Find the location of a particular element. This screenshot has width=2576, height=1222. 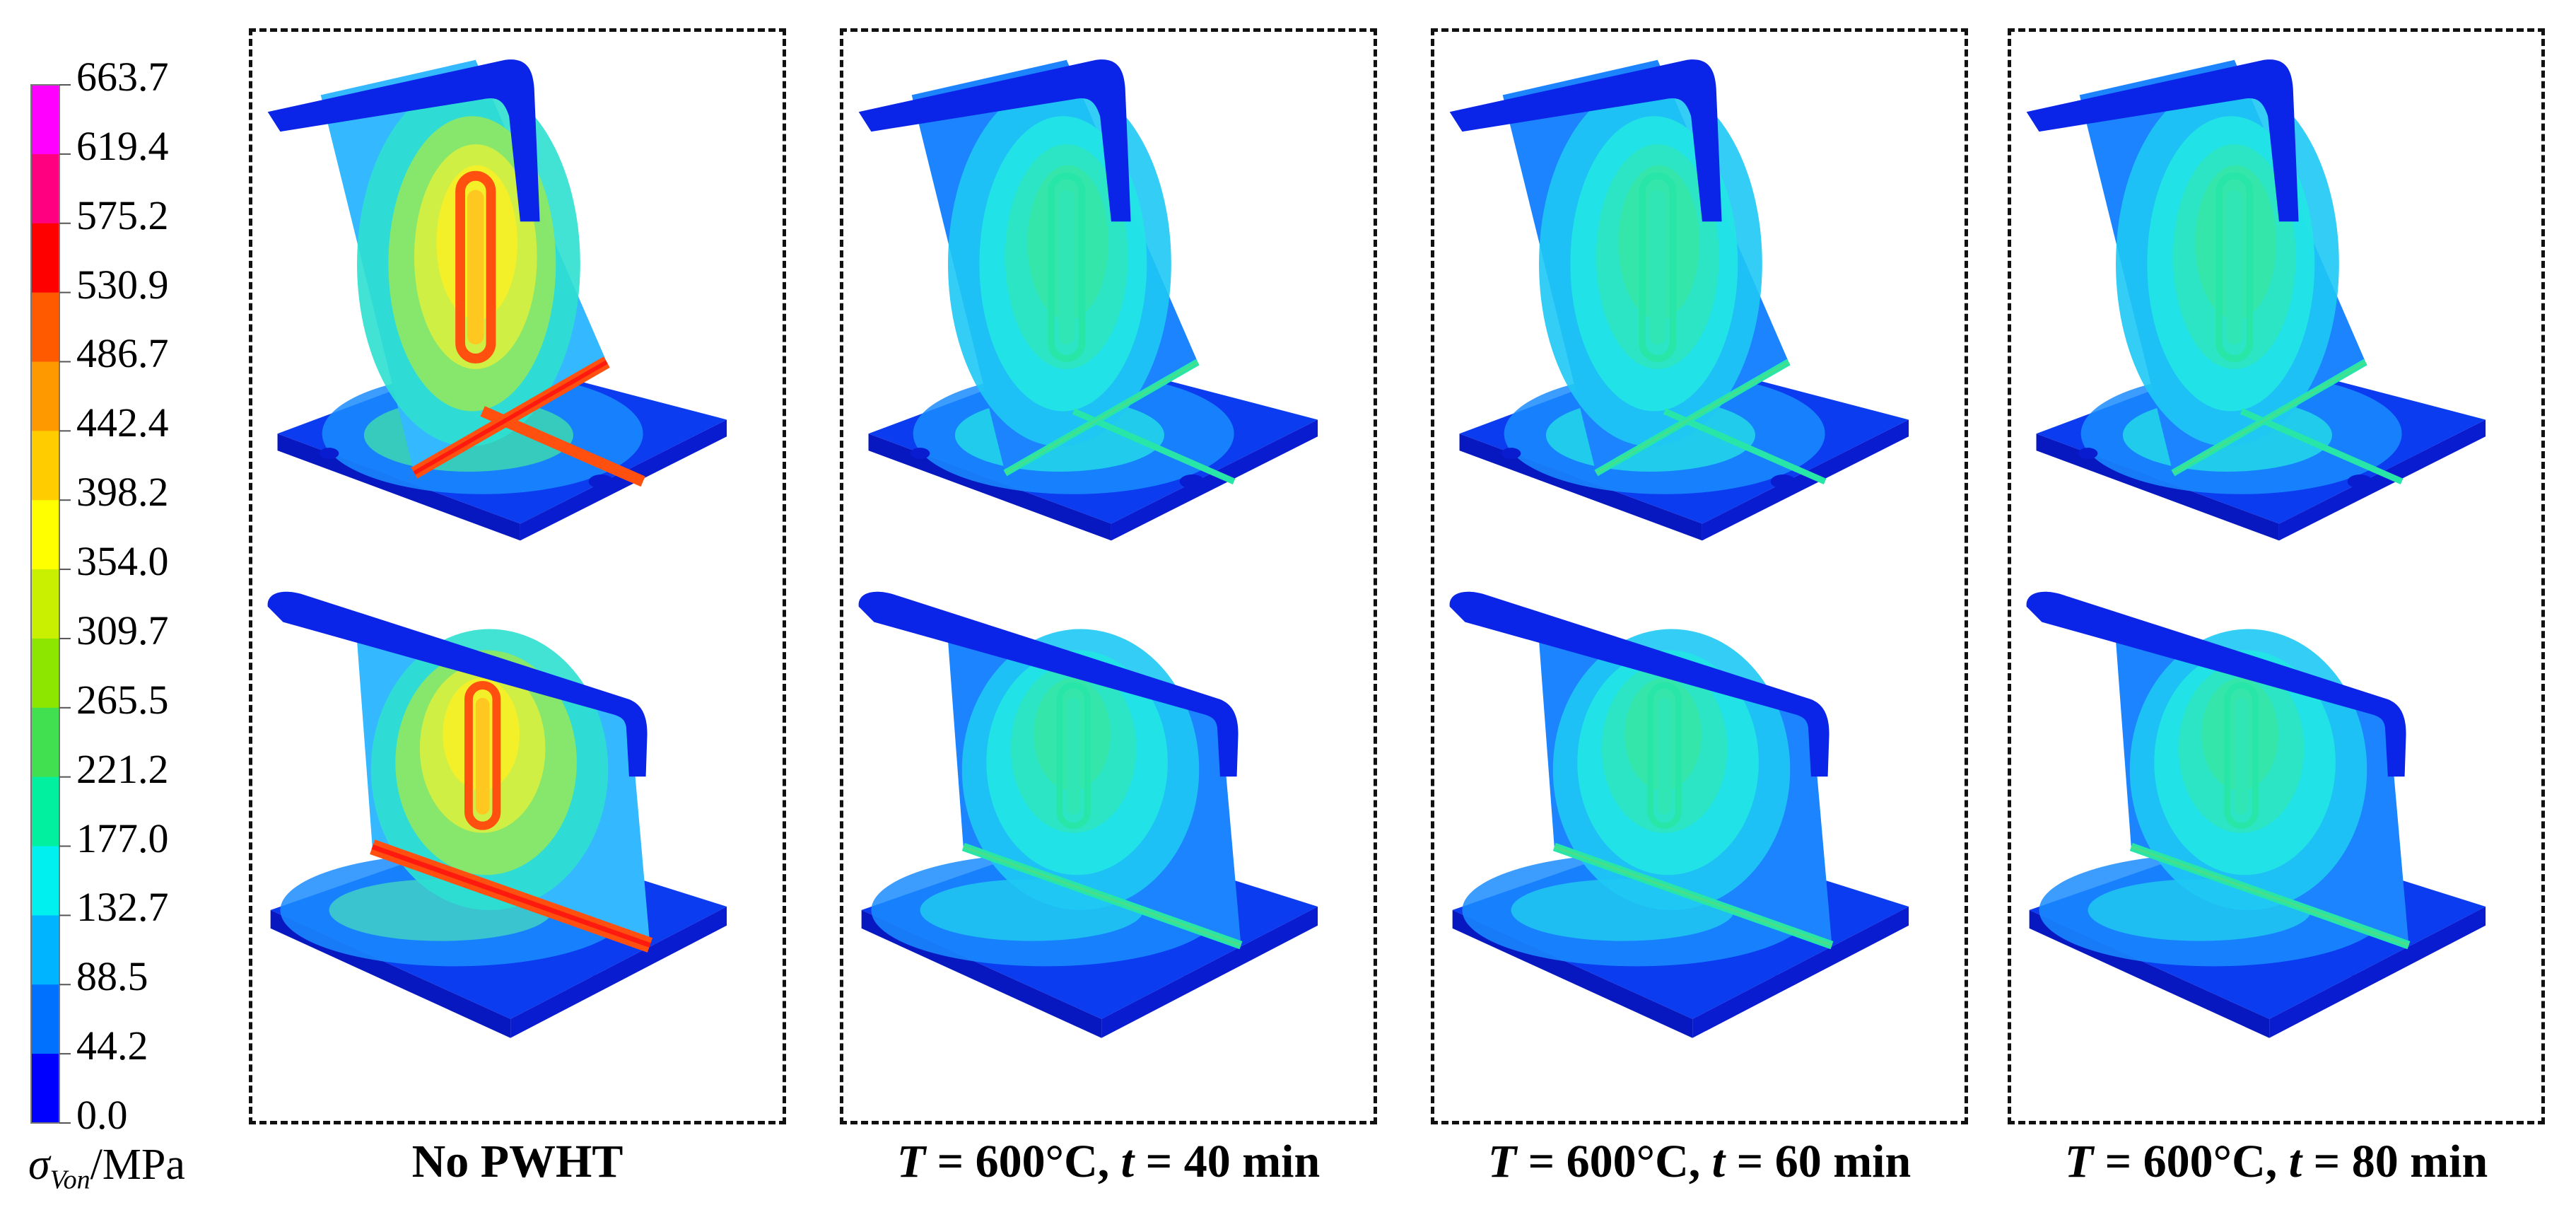

colorbar-tick-label: 44.2 is located at coordinates (112, 1046).